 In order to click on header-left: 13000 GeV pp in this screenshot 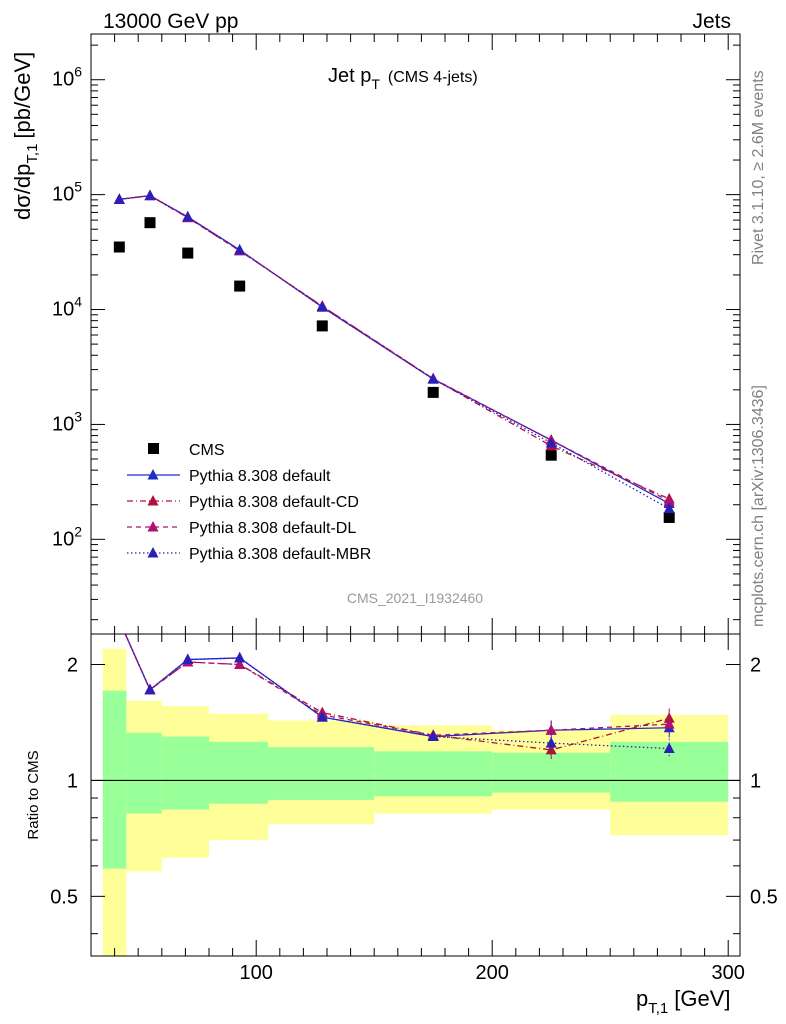, I will do `click(170, 21)`.